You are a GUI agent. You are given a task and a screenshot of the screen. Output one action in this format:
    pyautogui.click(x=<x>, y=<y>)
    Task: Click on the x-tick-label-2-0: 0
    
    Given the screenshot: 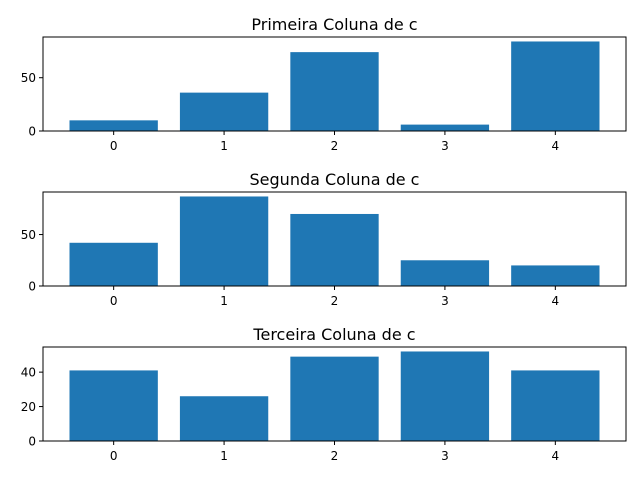 What is the action you would take?
    pyautogui.click(x=114, y=456)
    